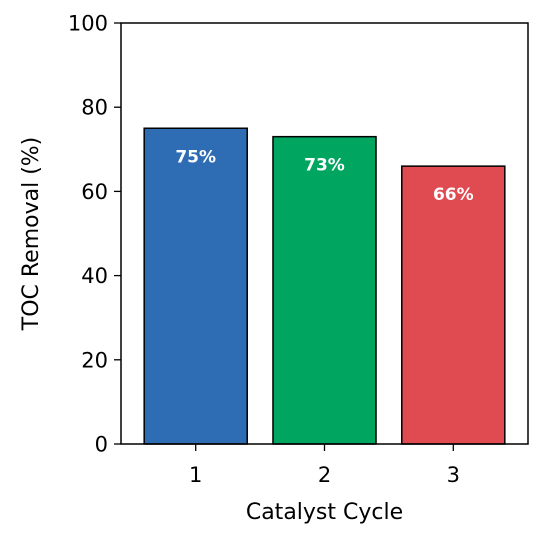 The height and width of the screenshot is (539, 550). Describe the element at coordinates (88, 24) in the screenshot. I see `y-tick-label: 100` at that location.